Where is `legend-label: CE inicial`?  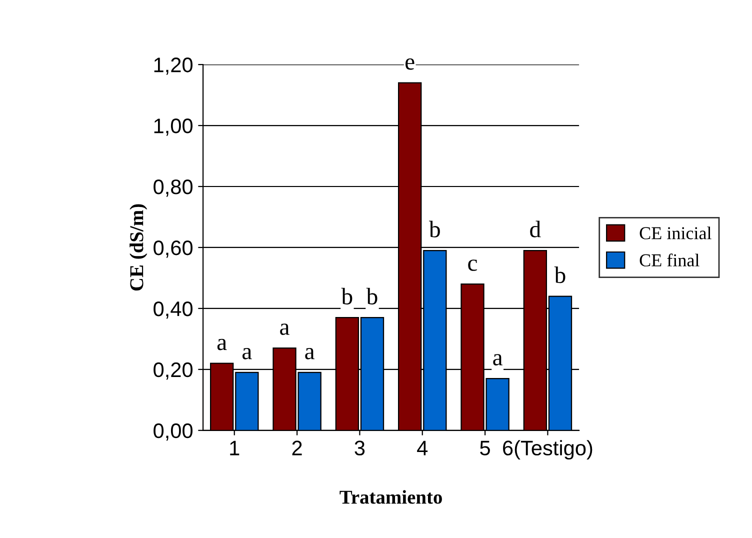 legend-label: CE inicial is located at coordinates (676, 233).